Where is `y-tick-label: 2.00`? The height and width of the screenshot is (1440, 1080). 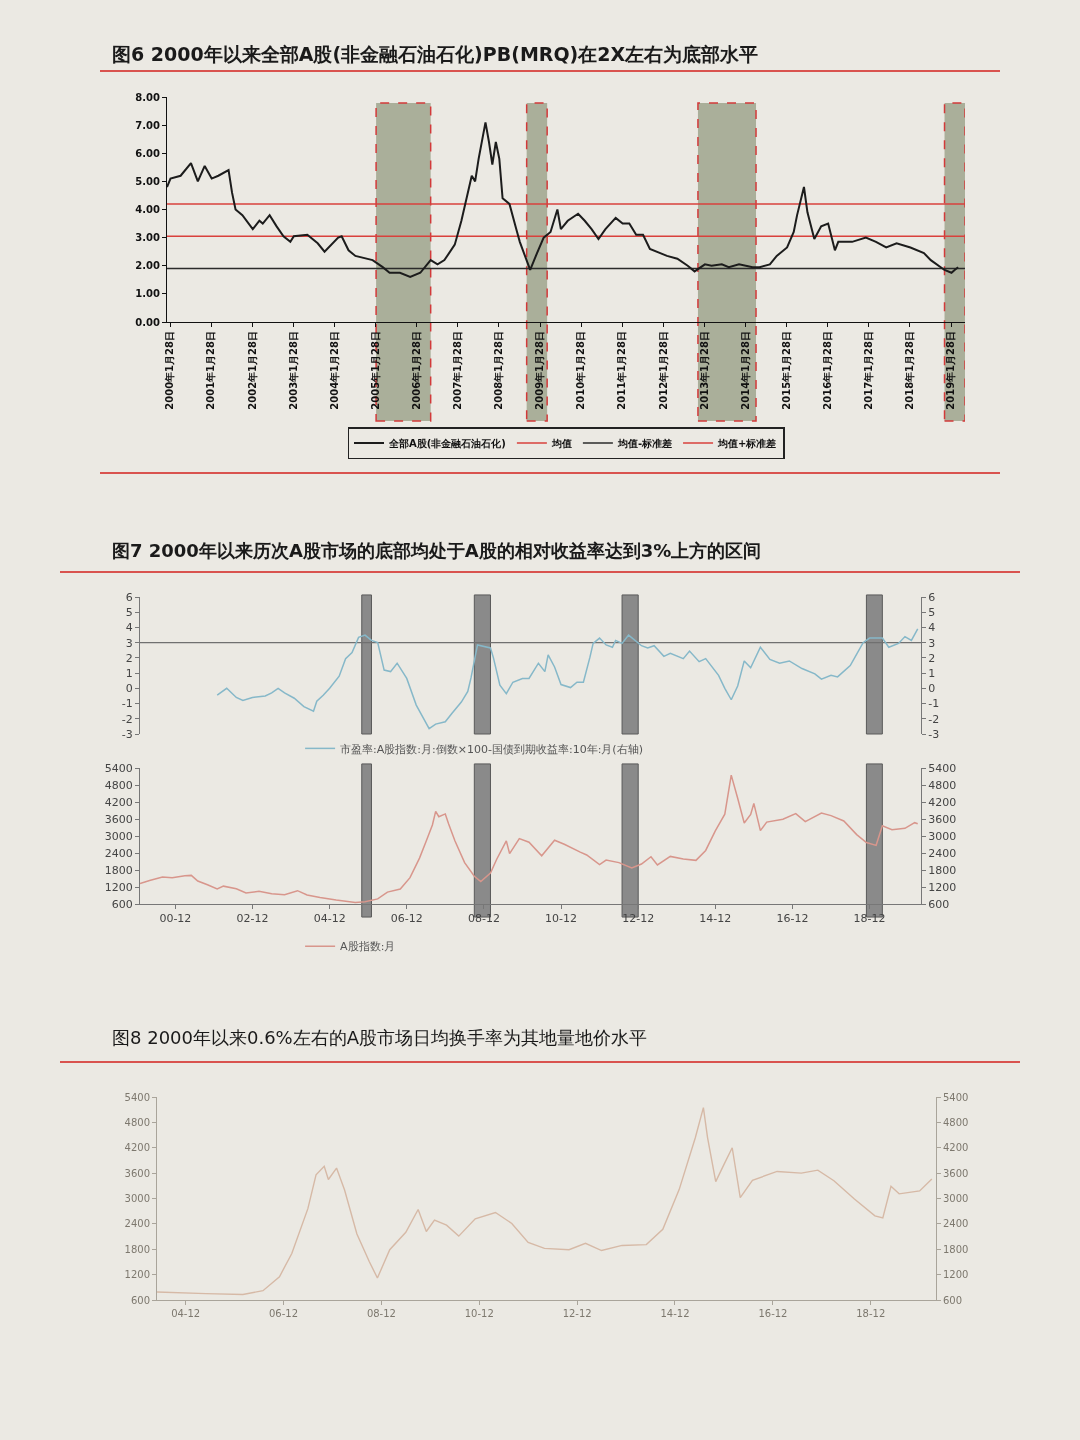
y-tick-label: 2.00 is located at coordinates (148, 266).